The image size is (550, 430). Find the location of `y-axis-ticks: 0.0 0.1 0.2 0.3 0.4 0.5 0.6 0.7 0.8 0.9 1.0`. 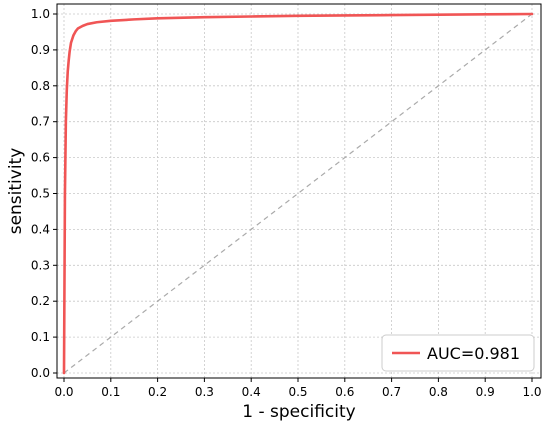

y-axis-ticks: 0.0 0.1 0.2 0.3 0.4 0.5 0.6 0.7 0.8 0.9 1.0 is located at coordinates (44, 193).